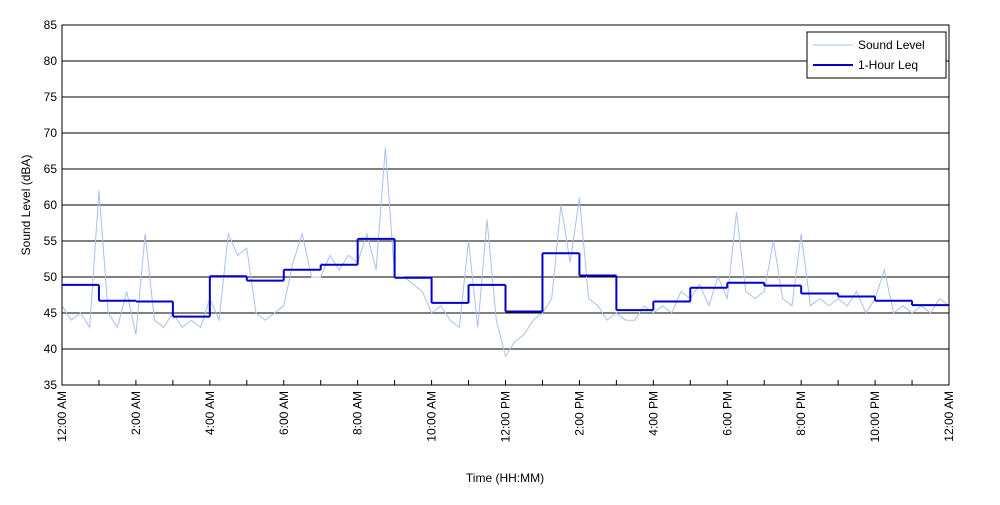  Describe the element at coordinates (801, 413) in the screenshot. I see `x-tick-label: 8:00 PM` at that location.